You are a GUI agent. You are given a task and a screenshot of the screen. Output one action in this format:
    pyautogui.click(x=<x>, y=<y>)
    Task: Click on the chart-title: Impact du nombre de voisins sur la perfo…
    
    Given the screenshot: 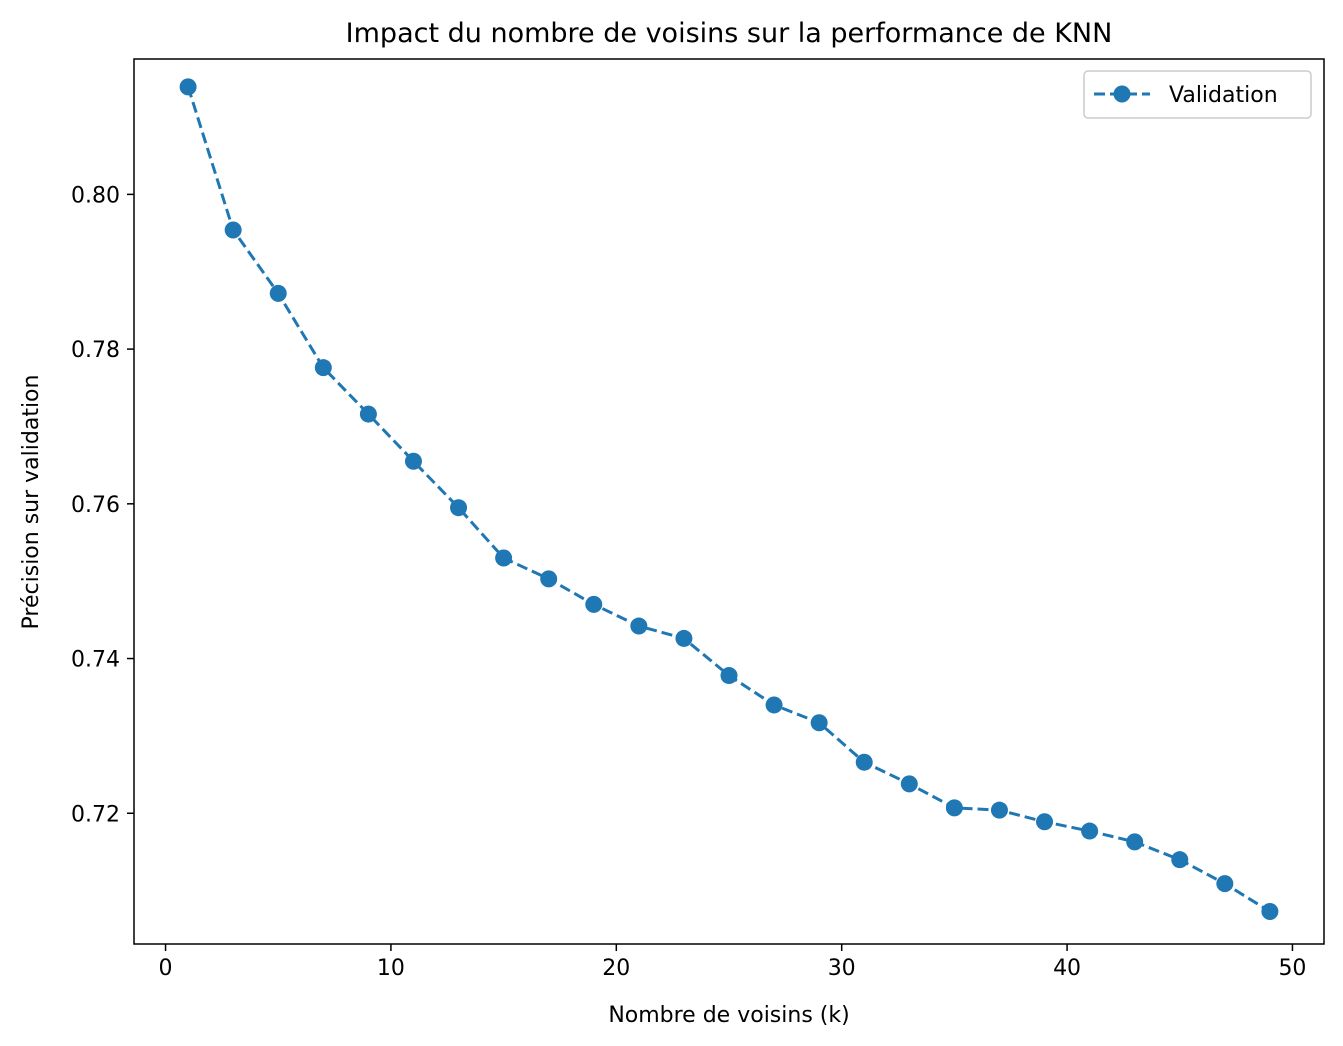 What is the action you would take?
    pyautogui.click(x=729, y=33)
    